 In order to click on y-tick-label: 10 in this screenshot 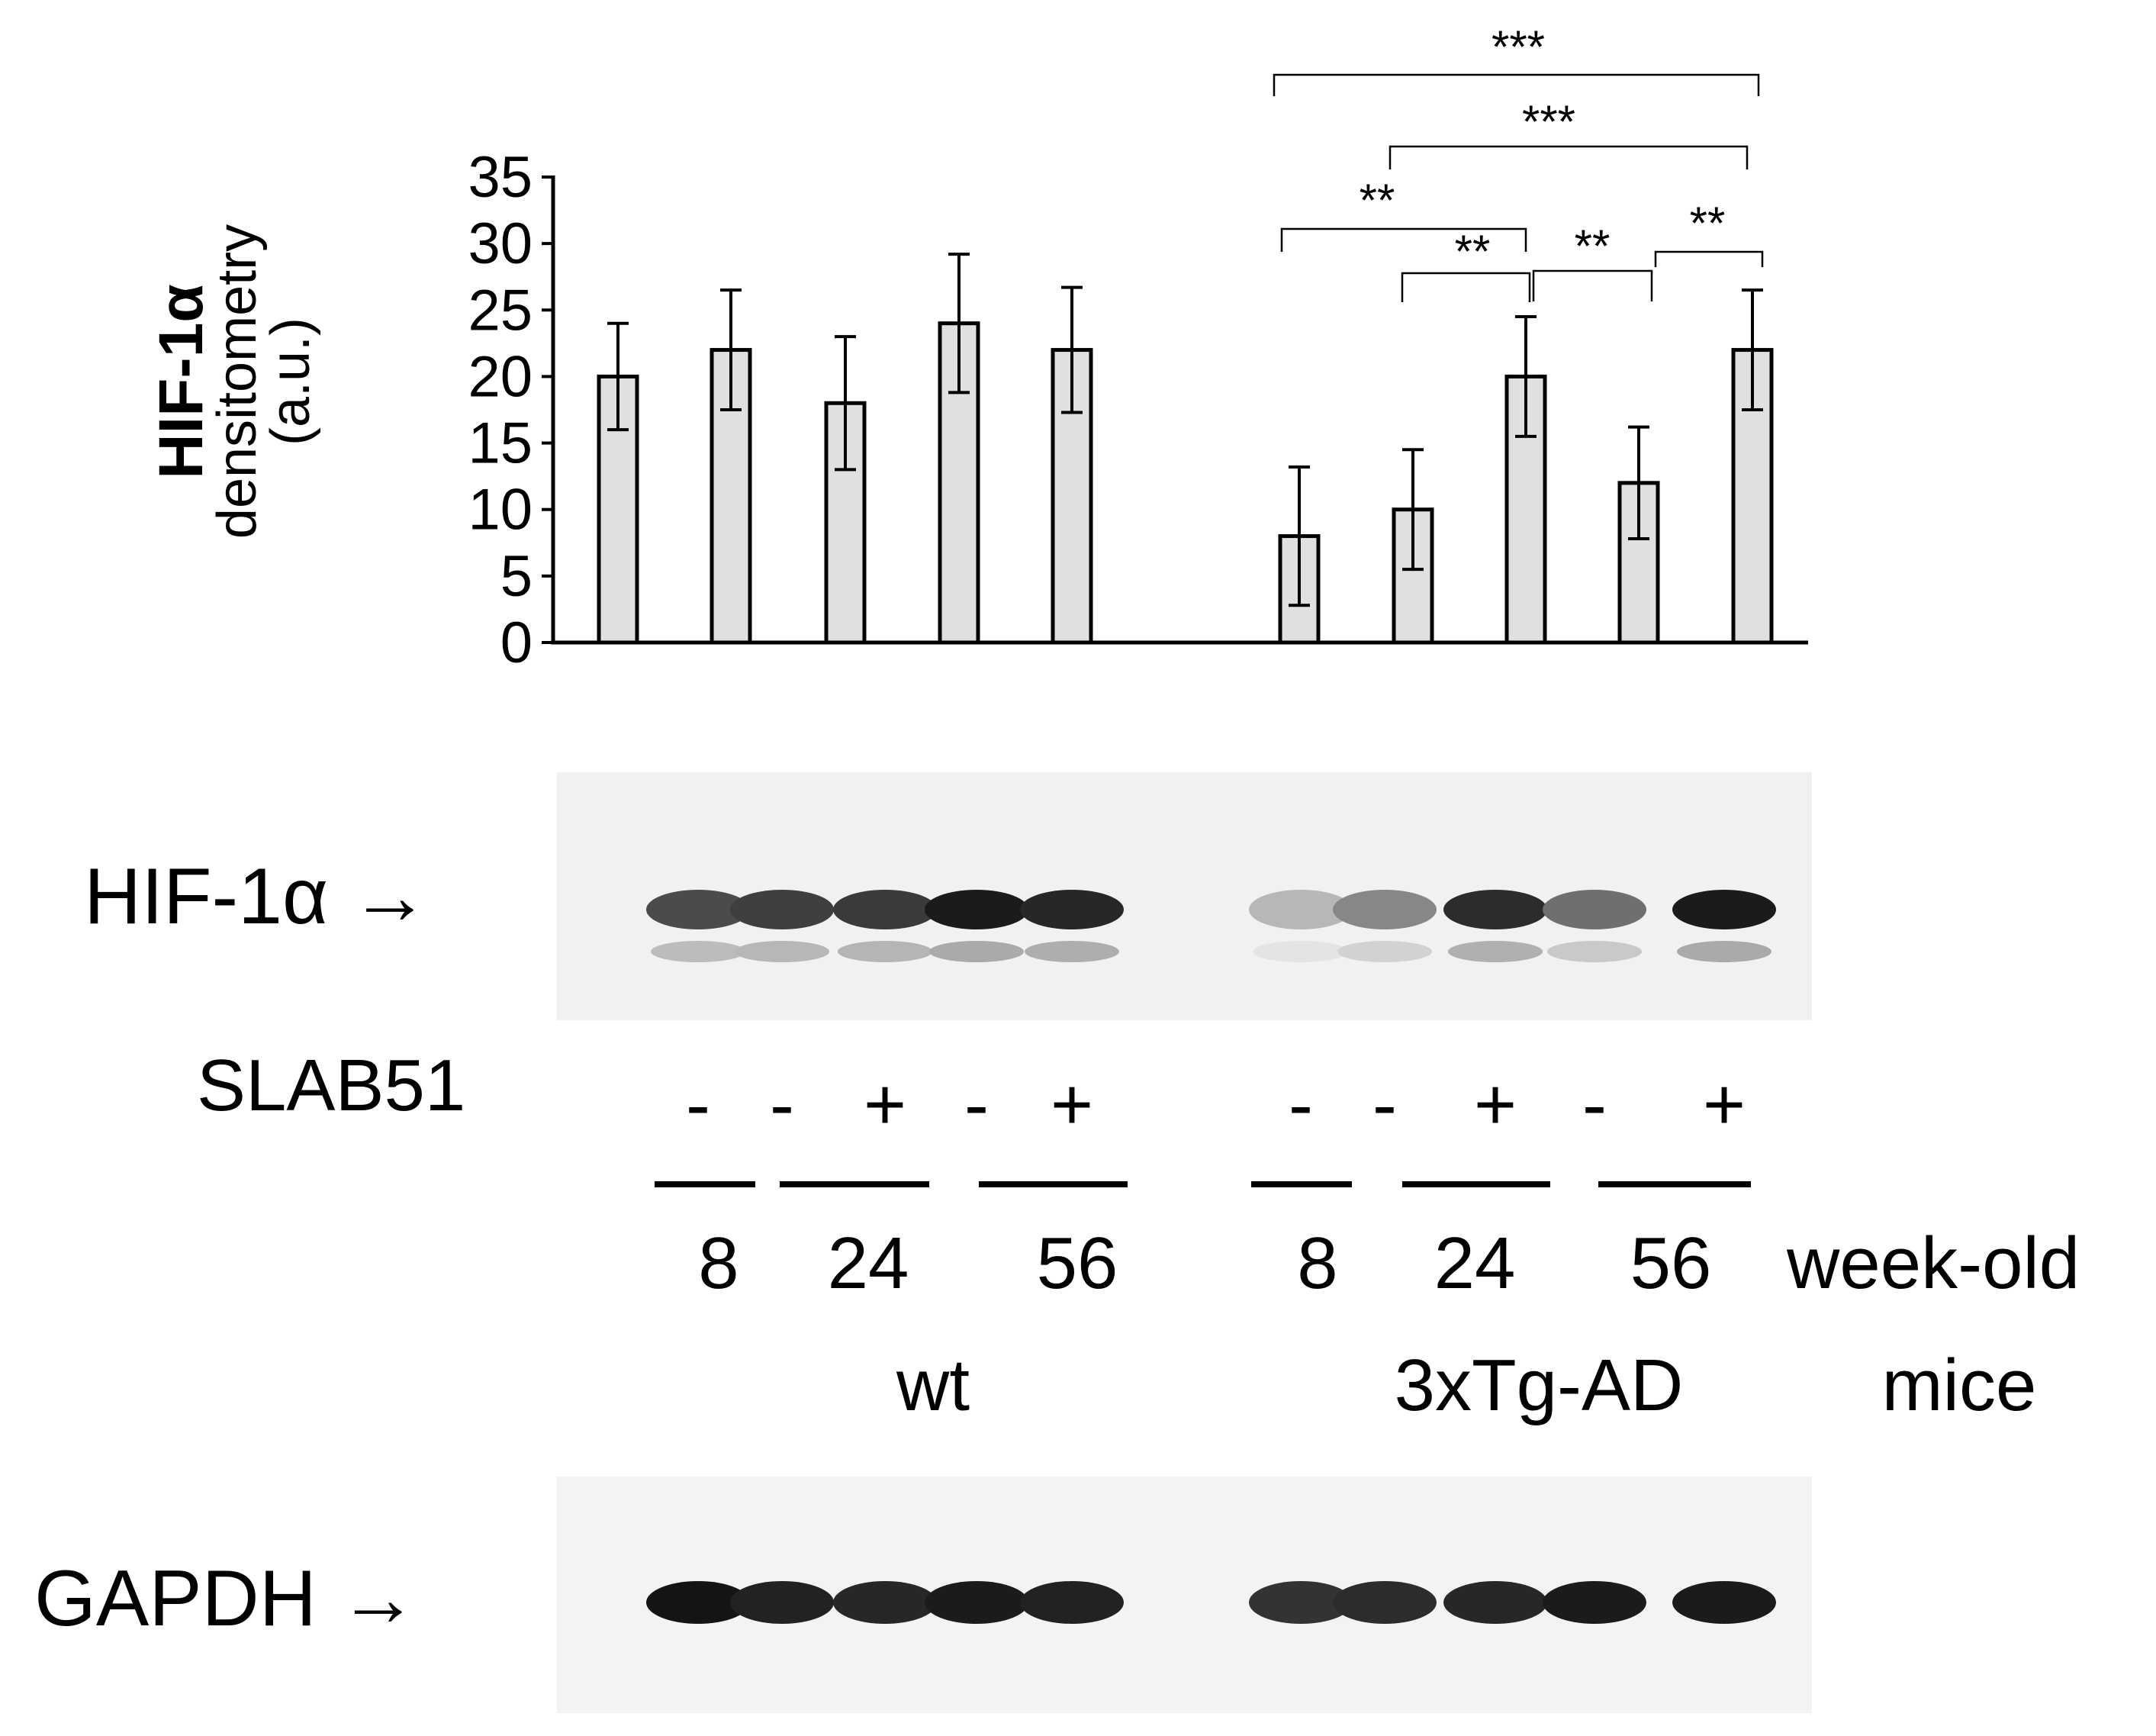, I will do `click(501, 511)`.